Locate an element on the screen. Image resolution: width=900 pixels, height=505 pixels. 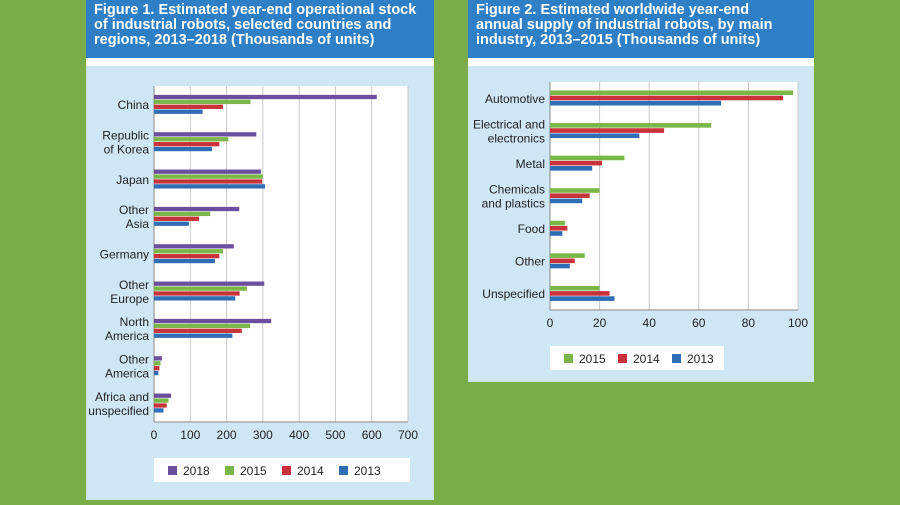
category-label: Electrical and is located at coordinates (509, 124).